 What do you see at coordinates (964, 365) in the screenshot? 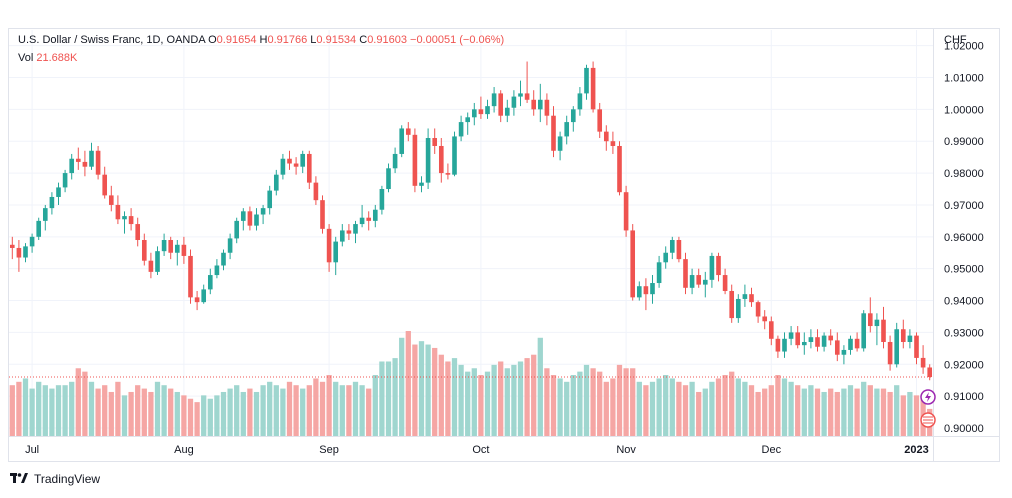
I see `y-tick-label: 0.92000` at bounding box center [964, 365].